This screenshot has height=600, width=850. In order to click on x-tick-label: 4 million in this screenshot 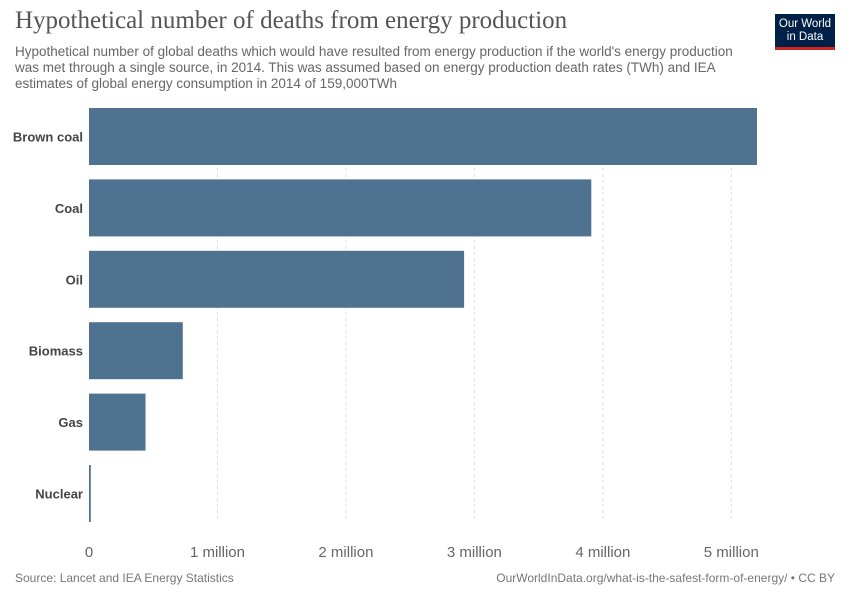, I will do `click(602, 552)`.